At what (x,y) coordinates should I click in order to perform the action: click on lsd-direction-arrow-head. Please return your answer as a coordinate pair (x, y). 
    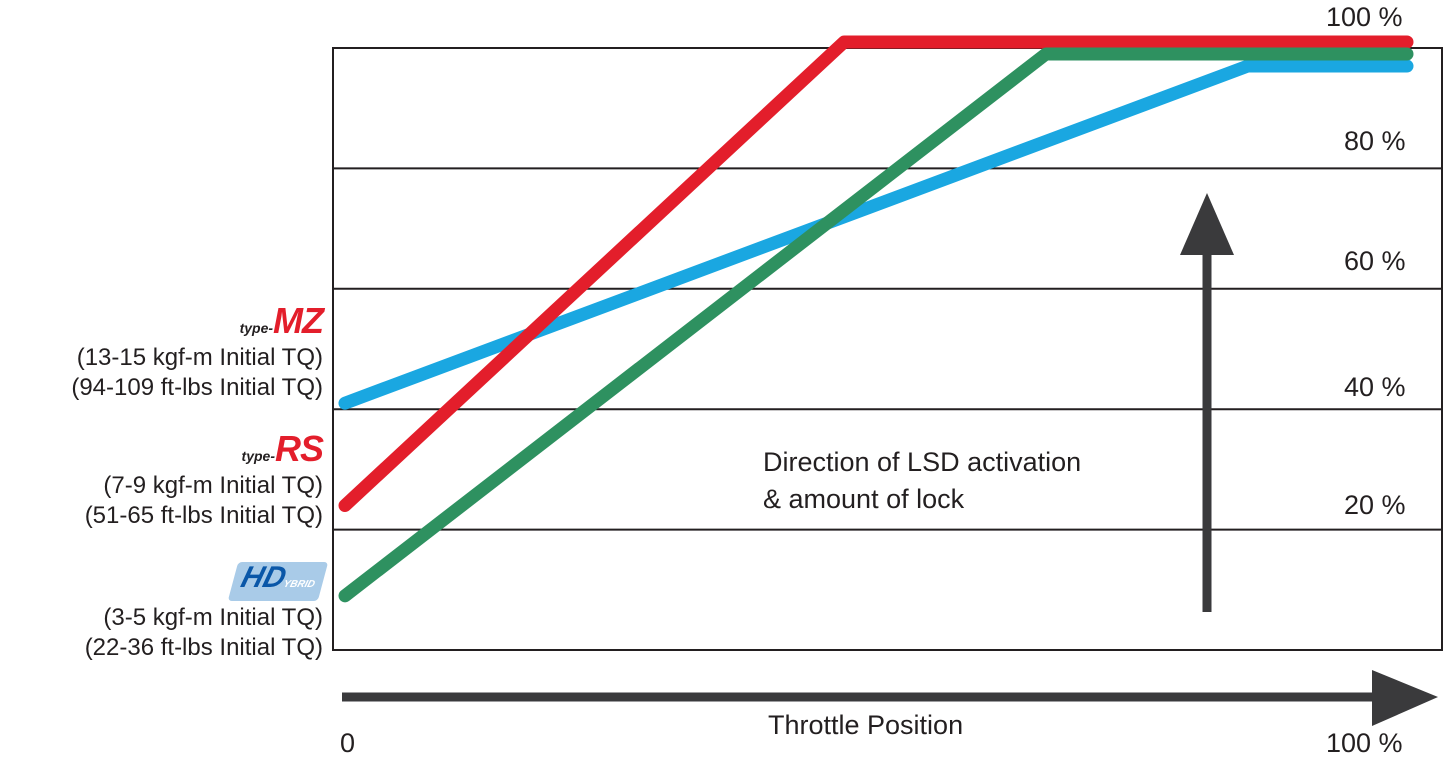
    Looking at the image, I should click on (1207, 224).